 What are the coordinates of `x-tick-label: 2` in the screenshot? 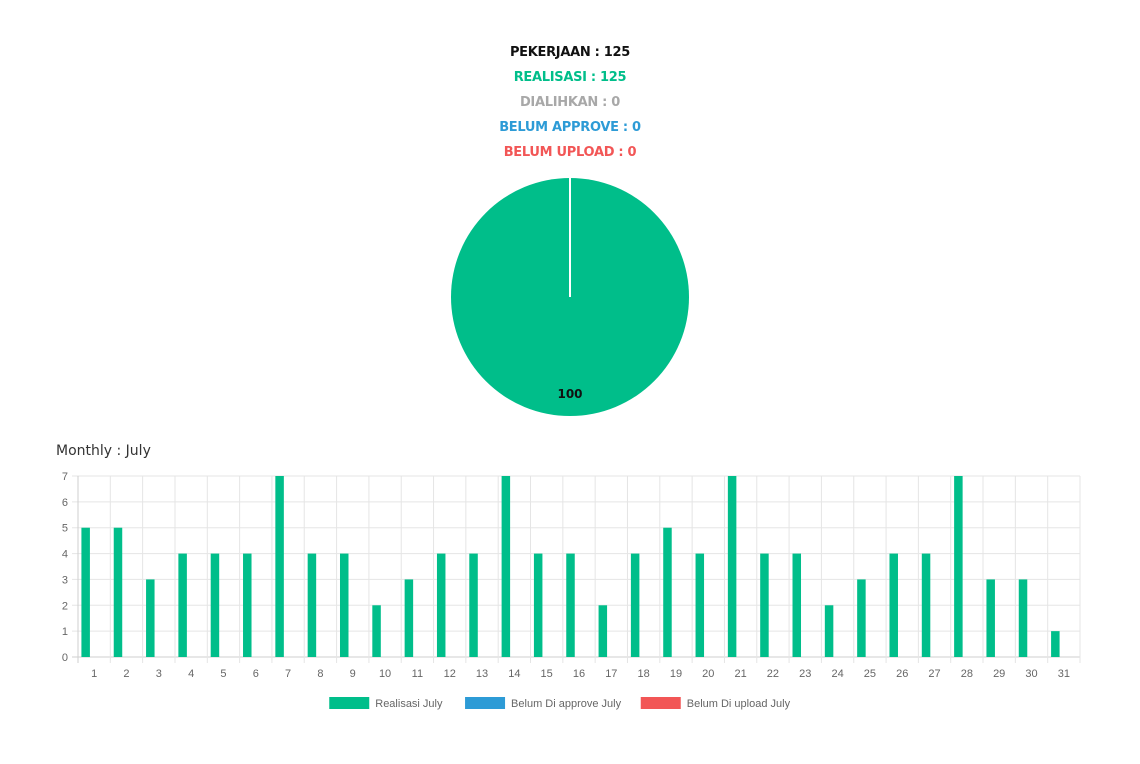 It's located at (126, 674).